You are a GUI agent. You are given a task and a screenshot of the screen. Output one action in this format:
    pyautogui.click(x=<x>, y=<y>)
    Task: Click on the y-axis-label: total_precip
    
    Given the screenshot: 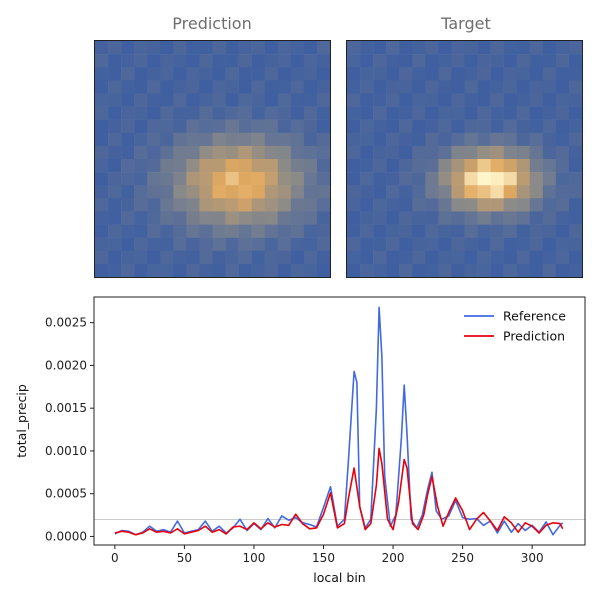 What is the action you would take?
    pyautogui.click(x=21, y=421)
    